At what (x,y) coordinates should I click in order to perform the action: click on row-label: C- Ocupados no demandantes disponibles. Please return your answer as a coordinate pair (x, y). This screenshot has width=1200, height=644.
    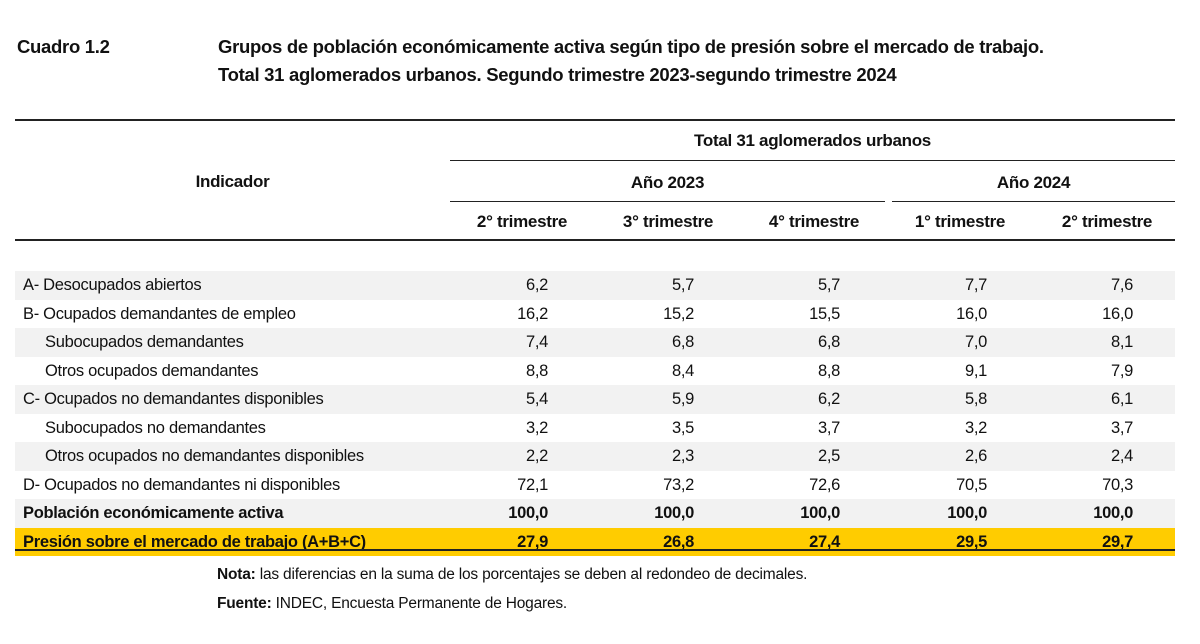
    Looking at the image, I should click on (173, 399).